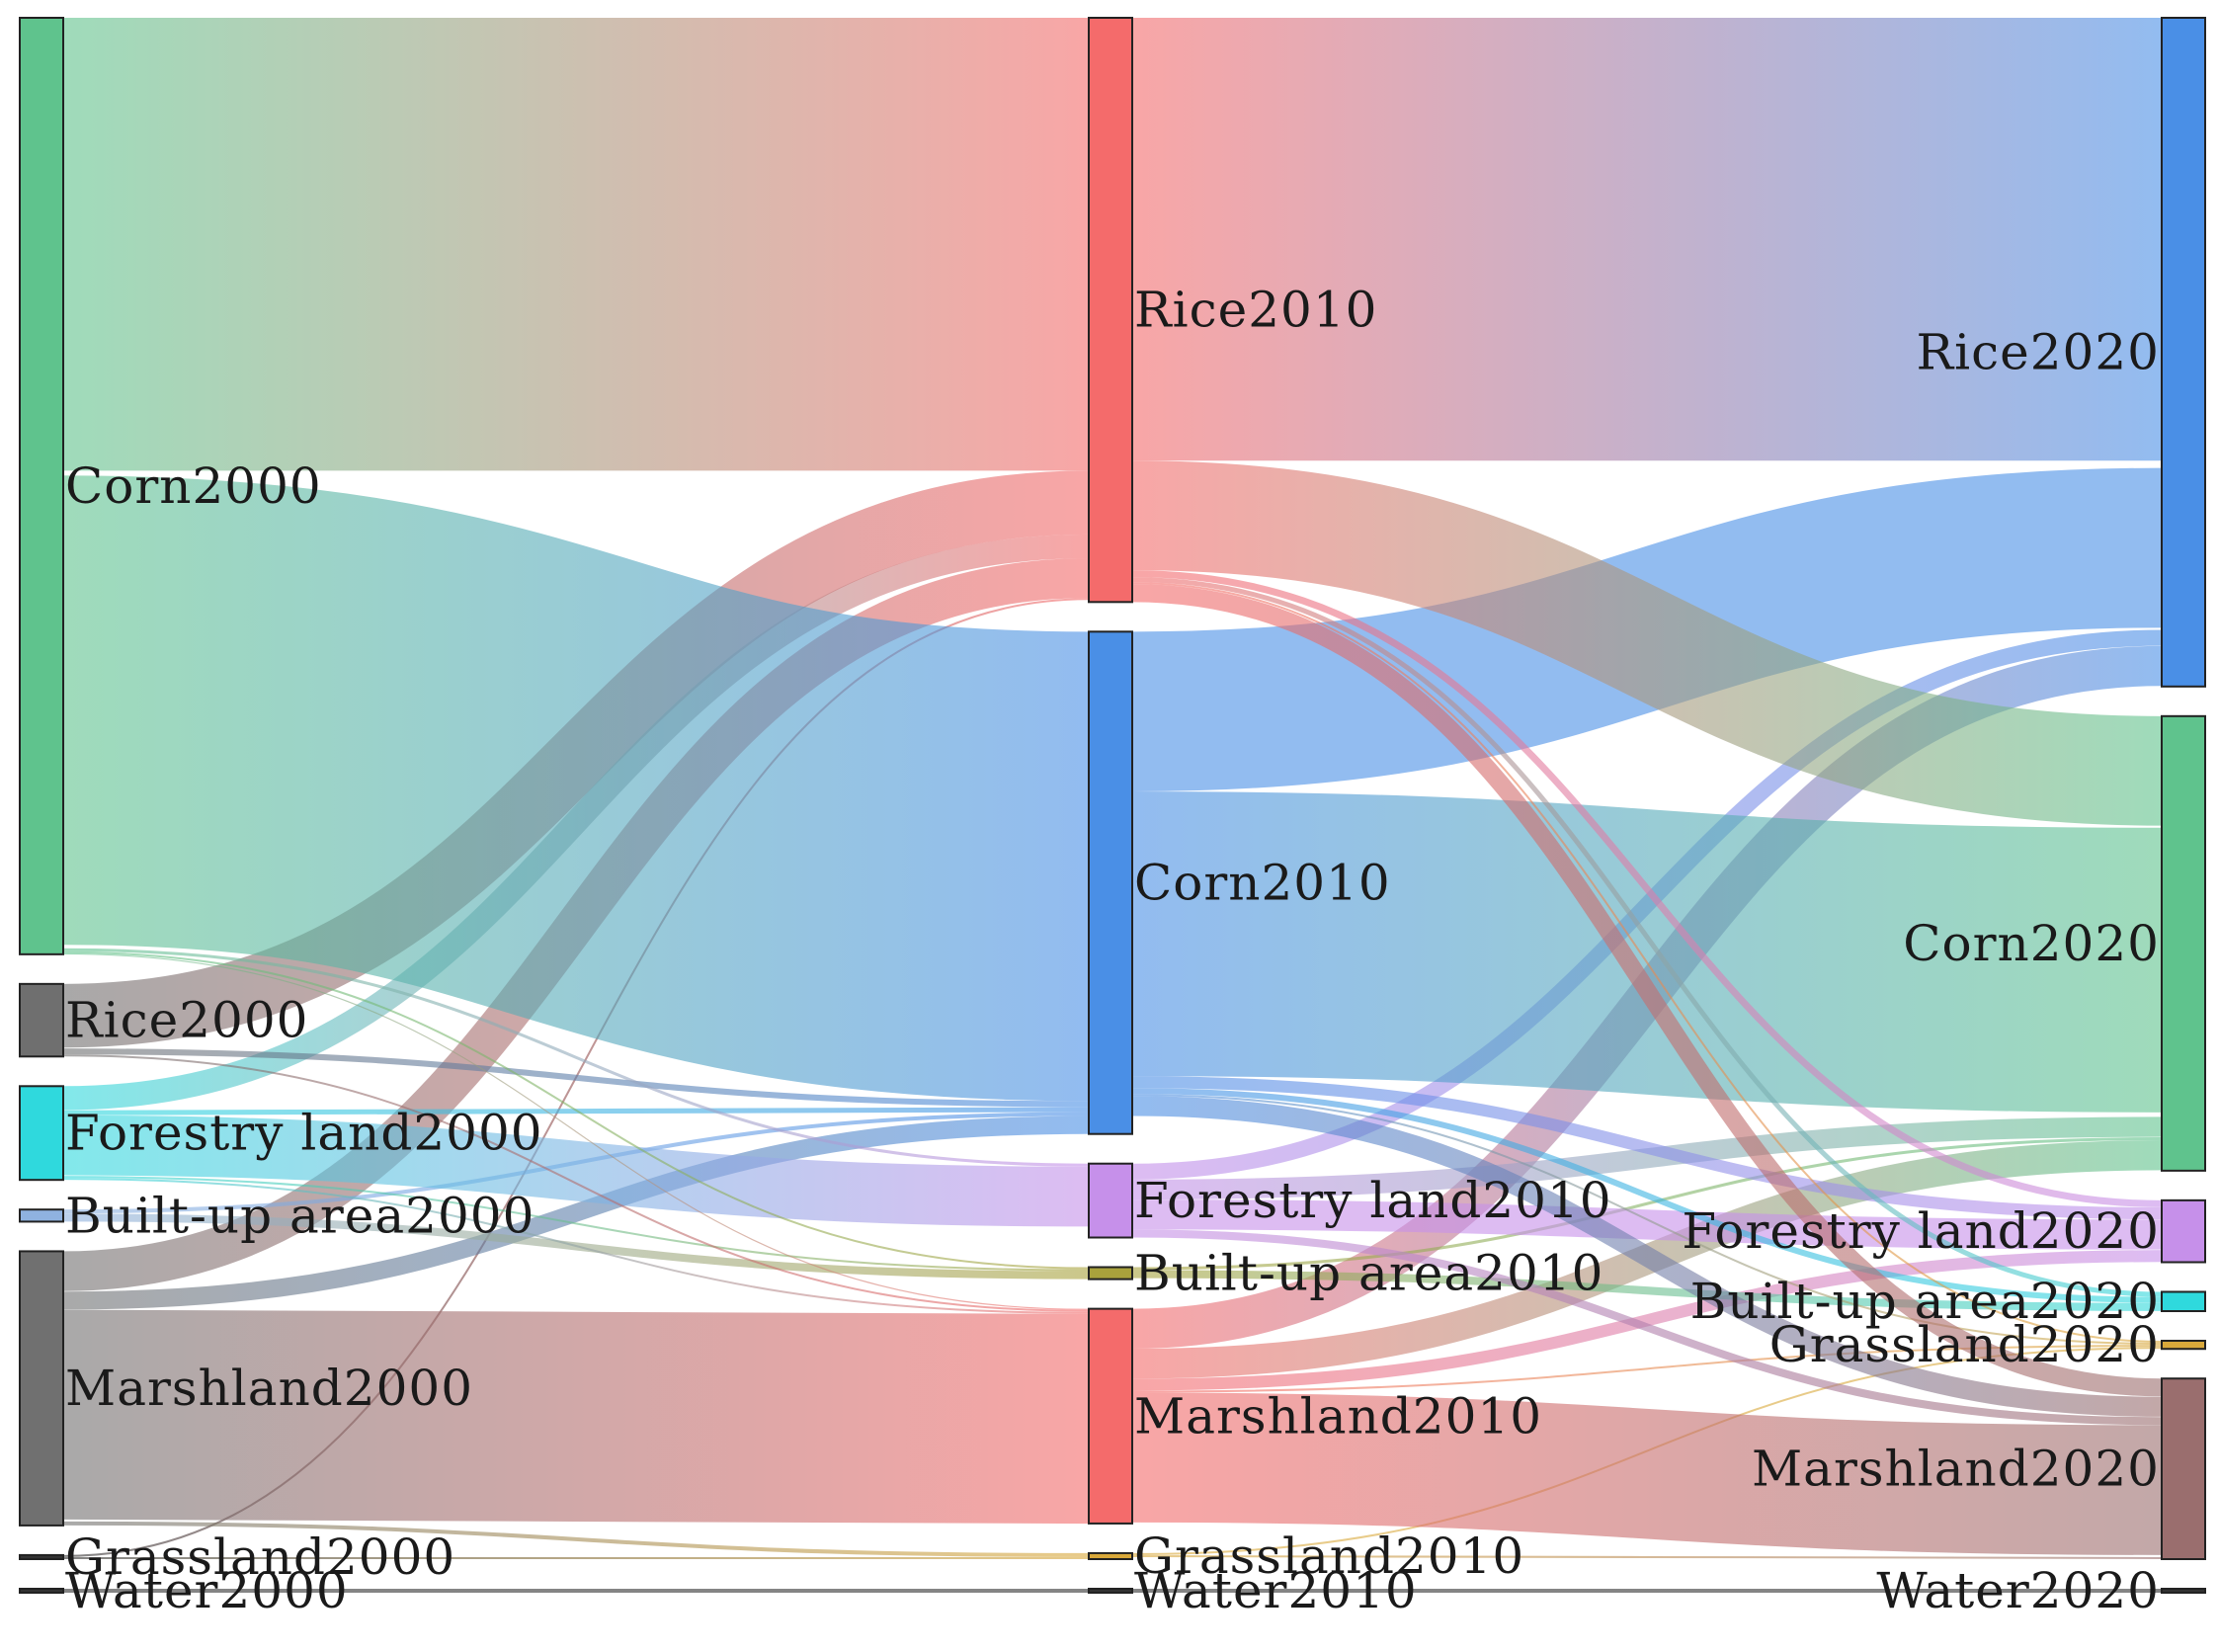 This screenshot has height=1652, width=2219. Describe the element at coordinates (2183, 1591) in the screenshot. I see `node-water2020` at that location.